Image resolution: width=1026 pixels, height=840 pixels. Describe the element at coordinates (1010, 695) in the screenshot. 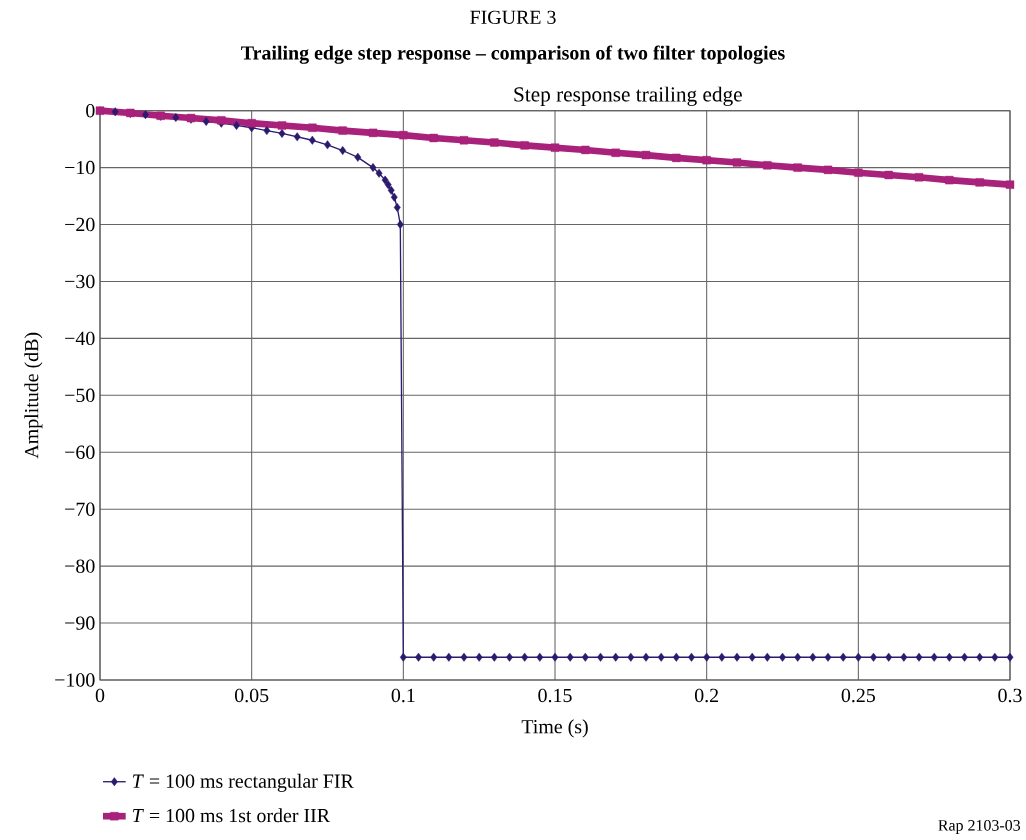

I see `x-tick-label: 0.3` at that location.